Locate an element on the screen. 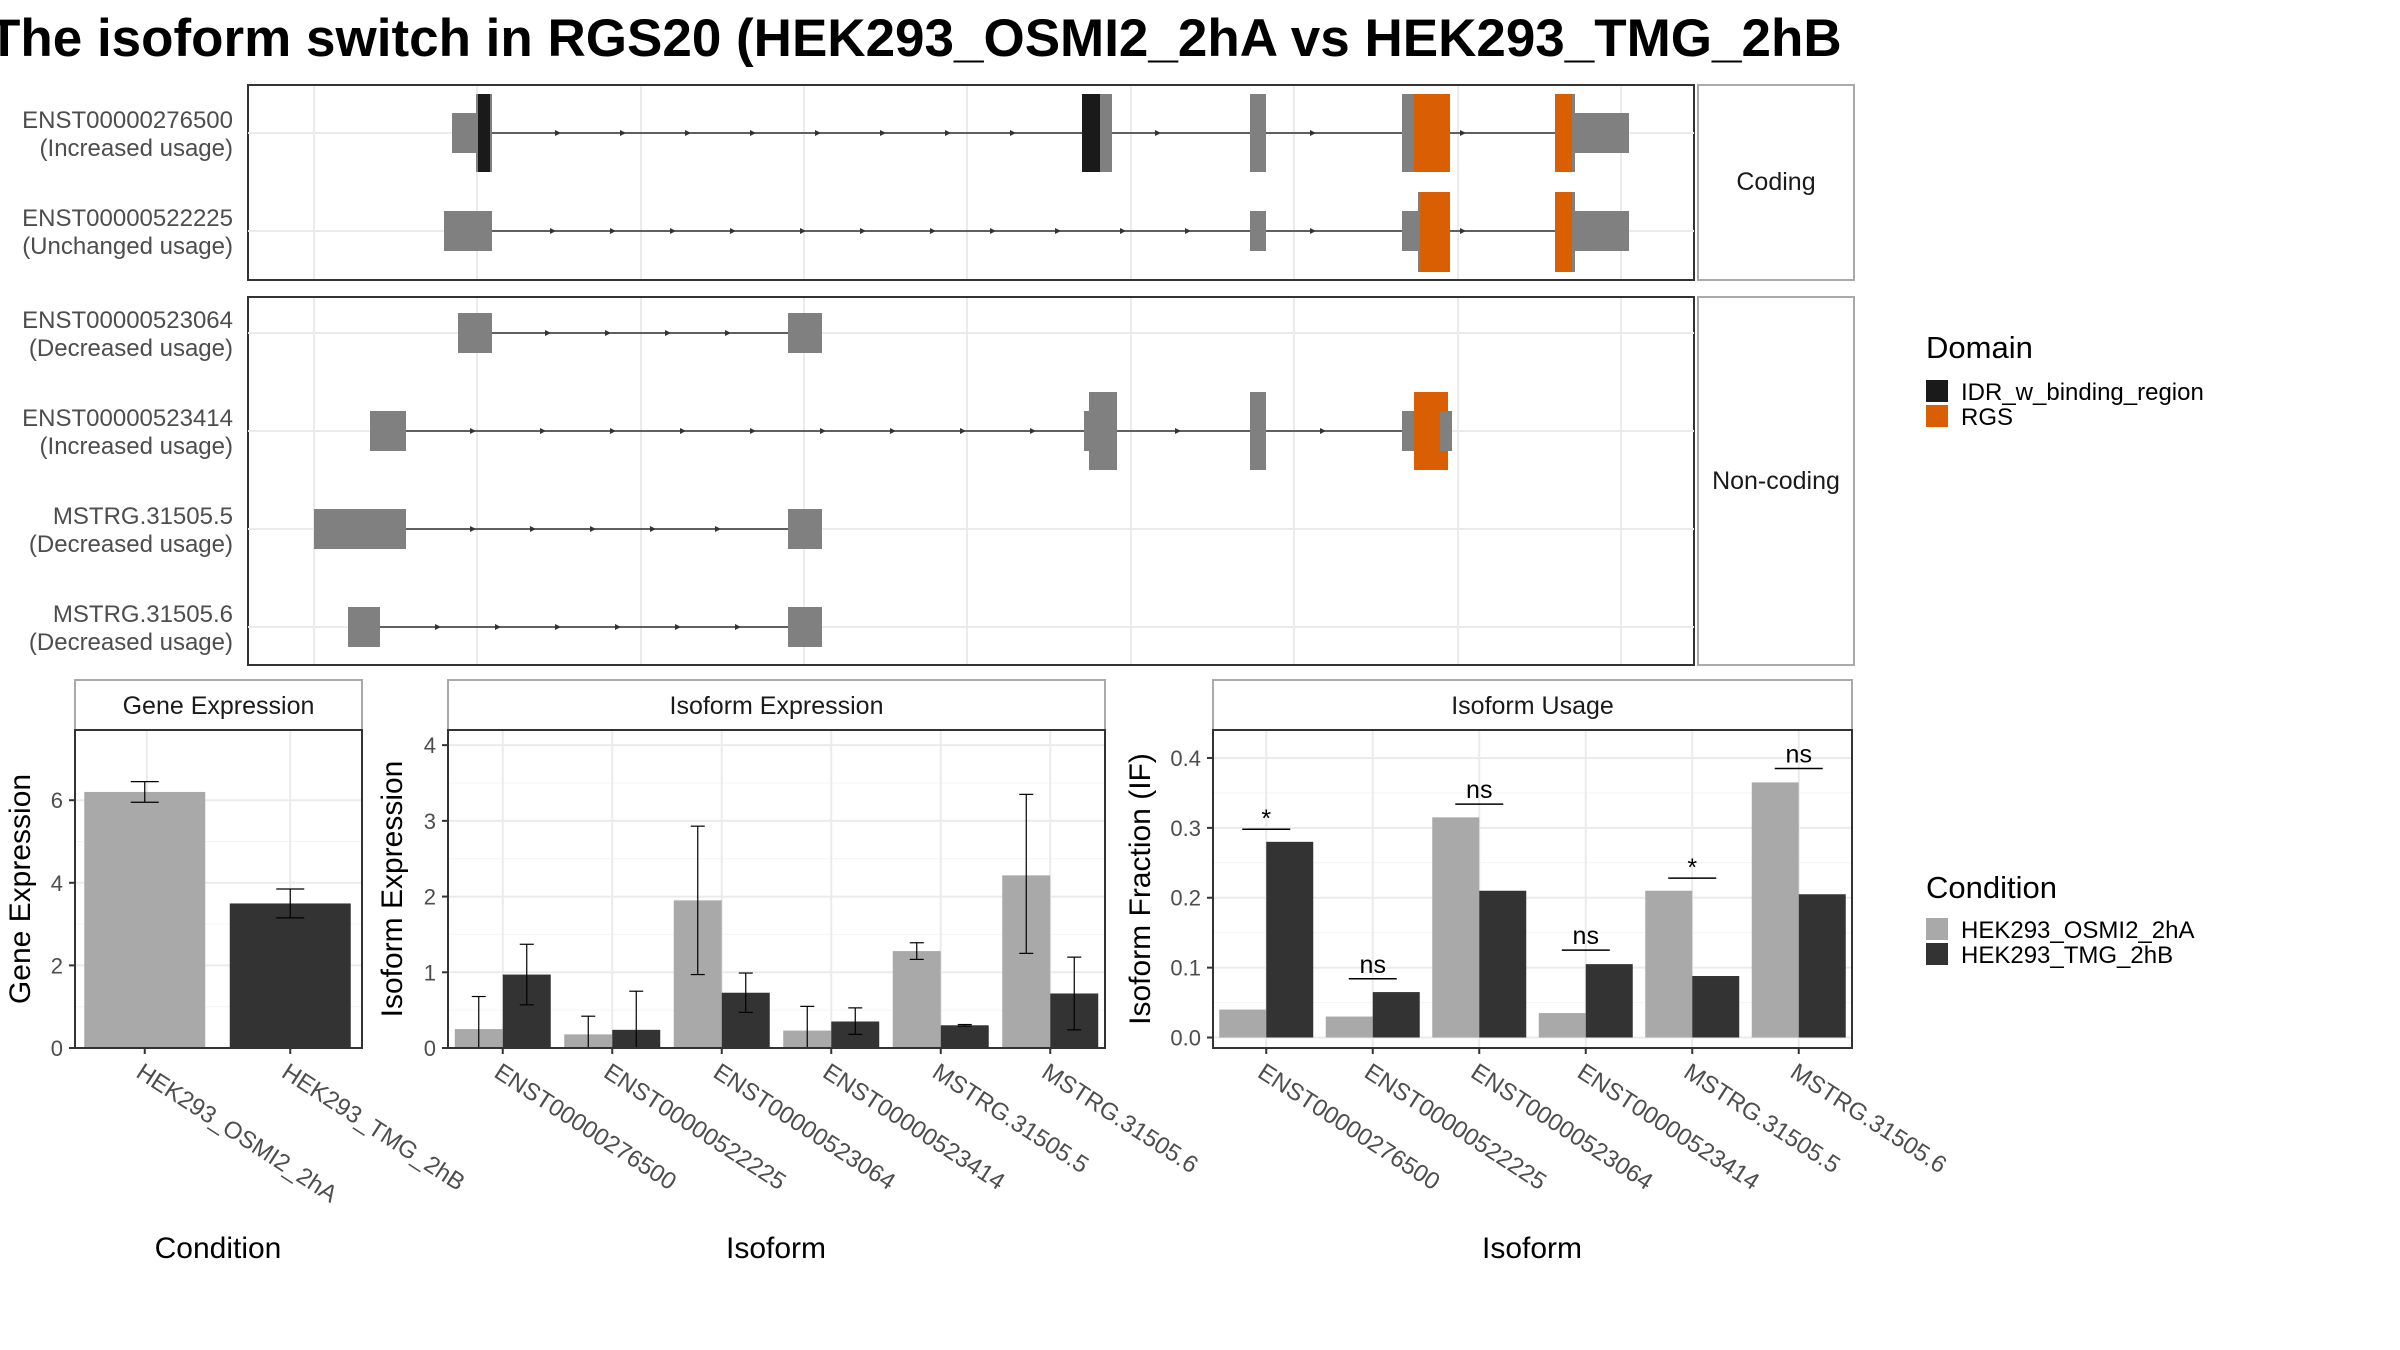  legend-label: RGS is located at coordinates (1987, 417).